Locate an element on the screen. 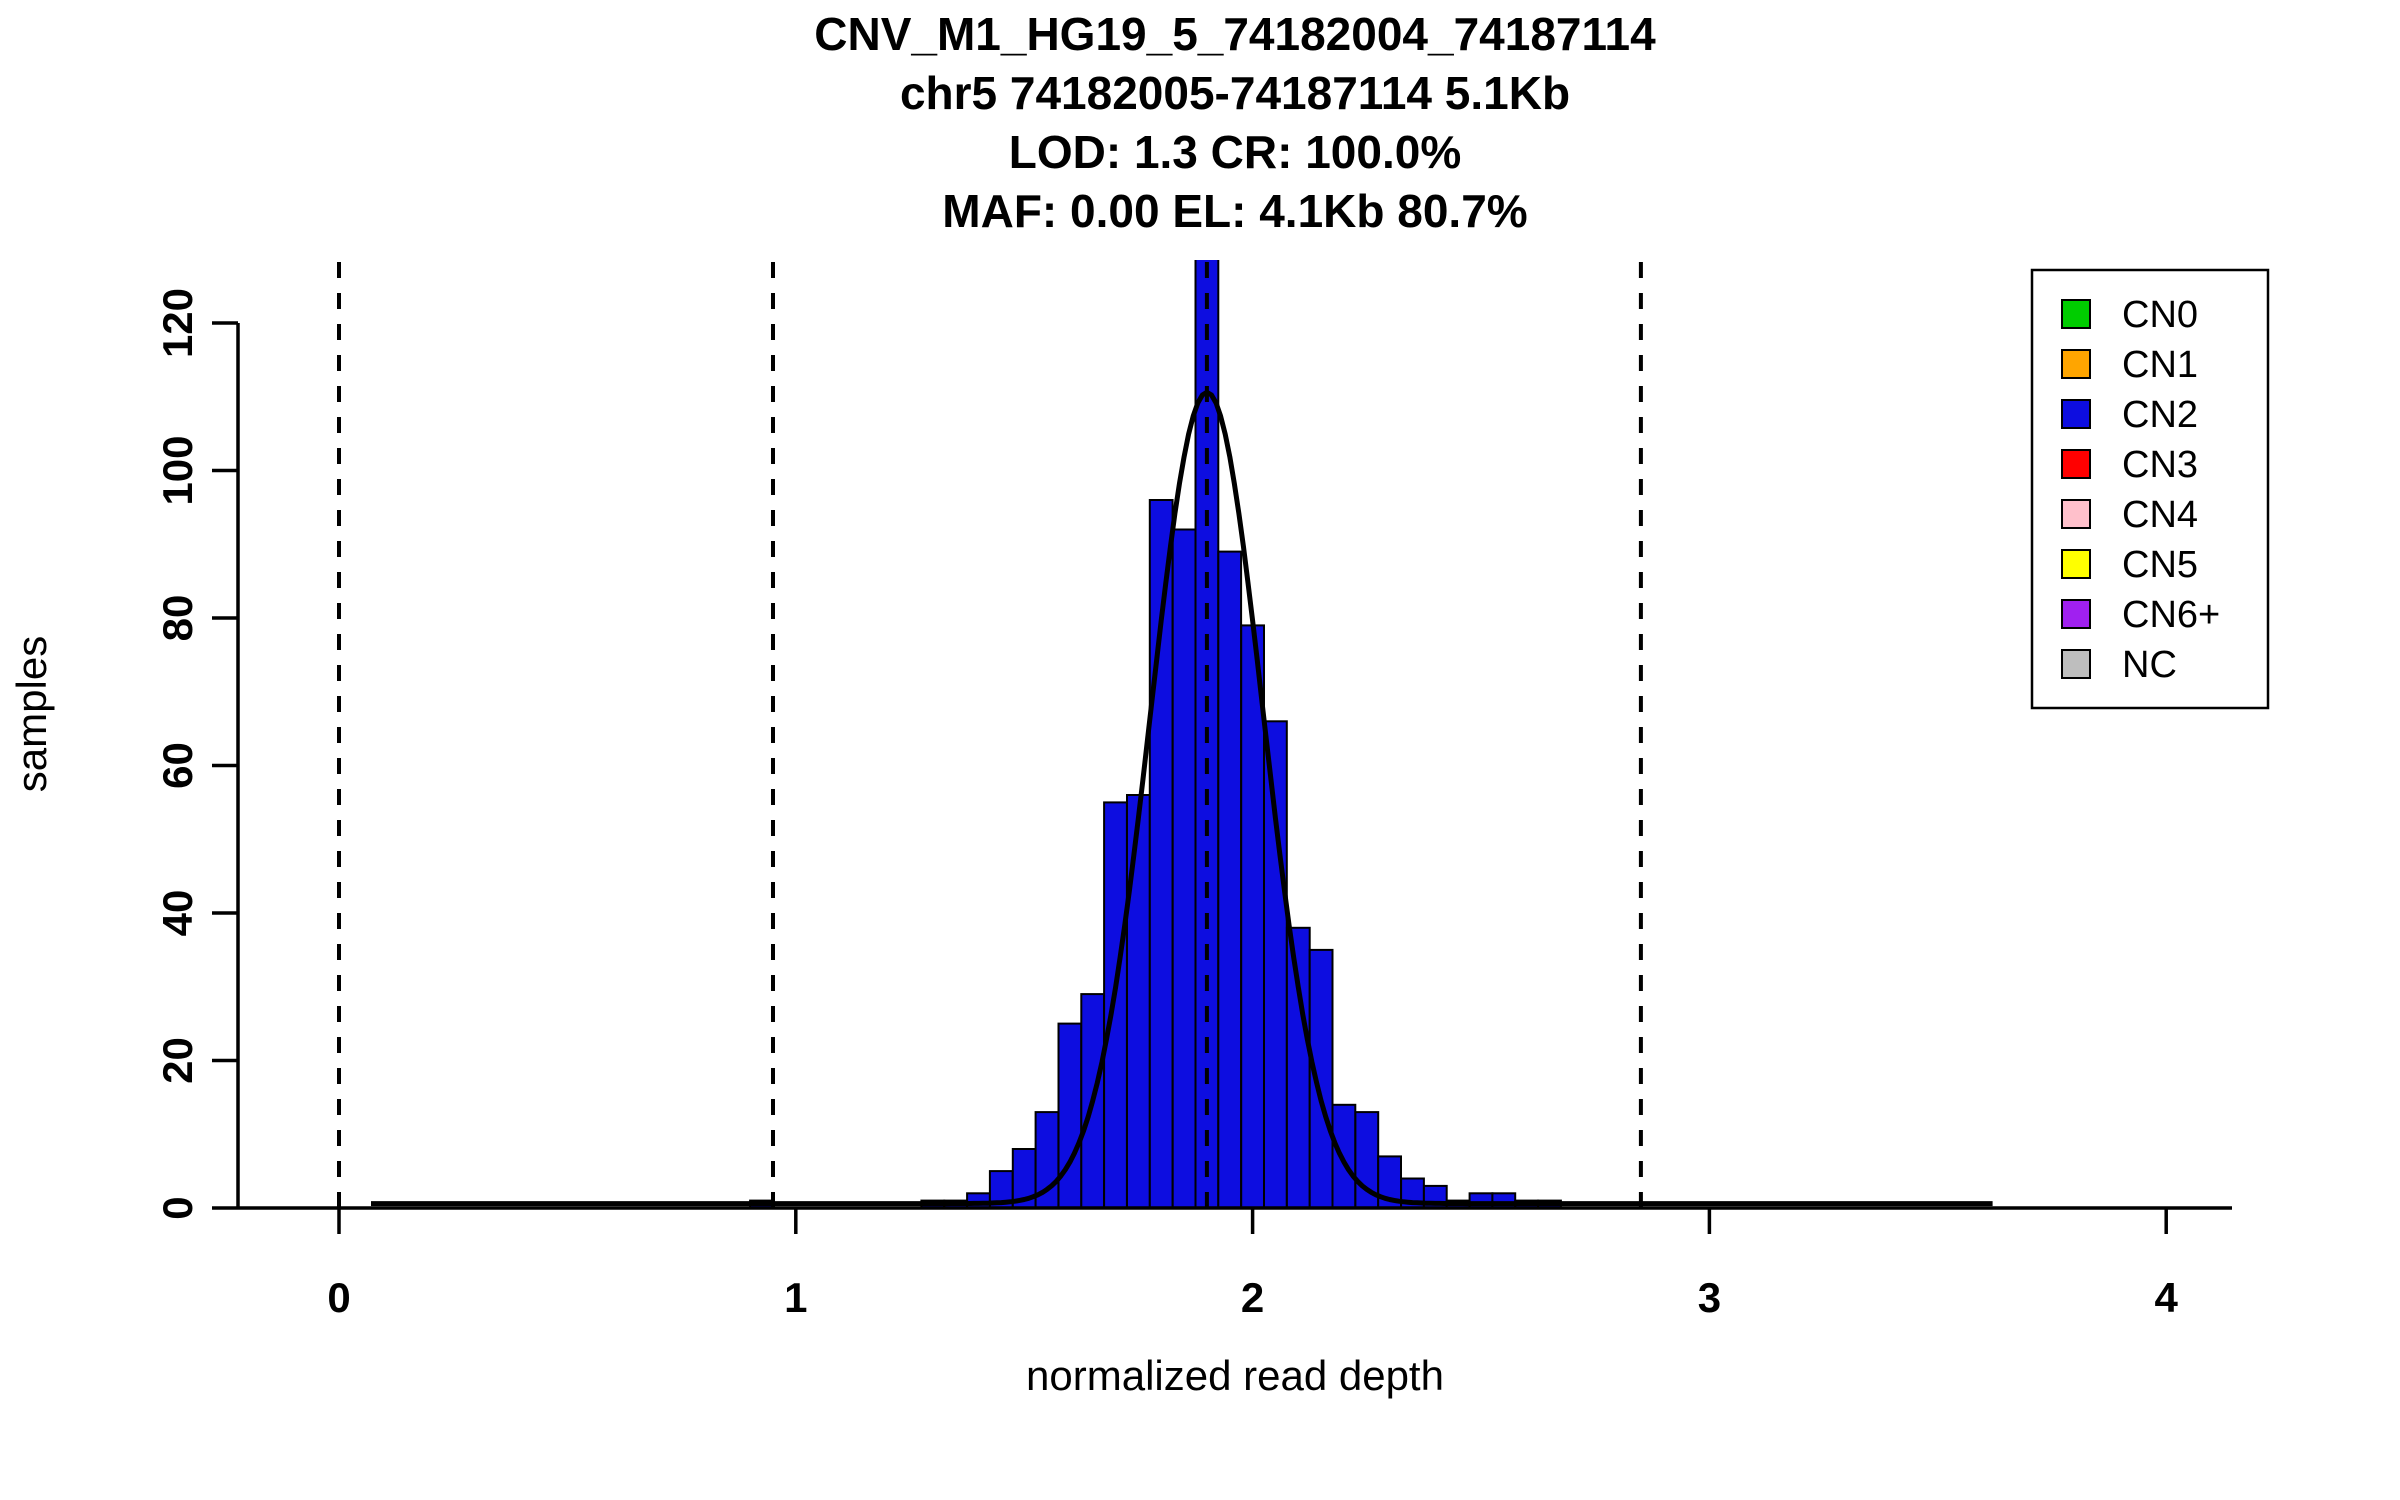 Image resolution: width=2400 pixels, height=1500 pixels. legend-item-cn2: CN2 is located at coordinates (2129, 415).